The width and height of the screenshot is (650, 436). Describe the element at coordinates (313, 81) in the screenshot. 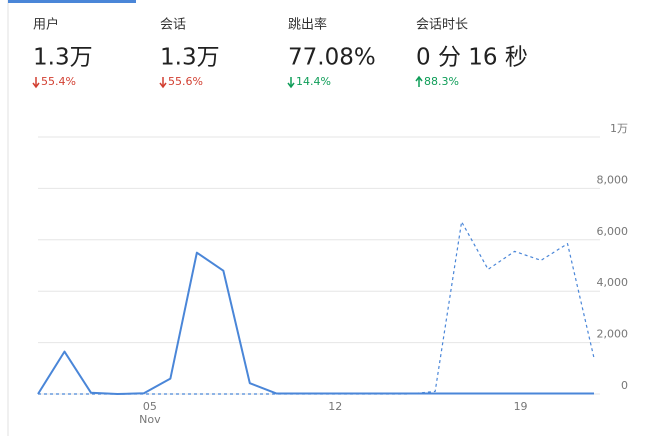

I see `metric-change: 14.4%` at that location.